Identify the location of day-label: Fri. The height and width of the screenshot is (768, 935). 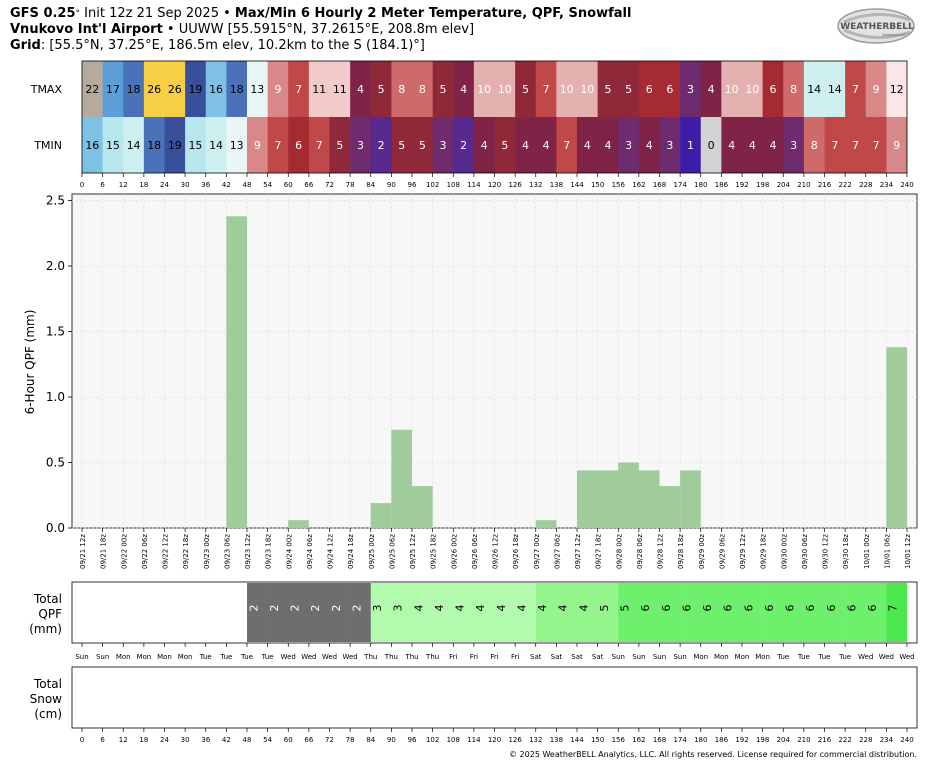
(515, 657).